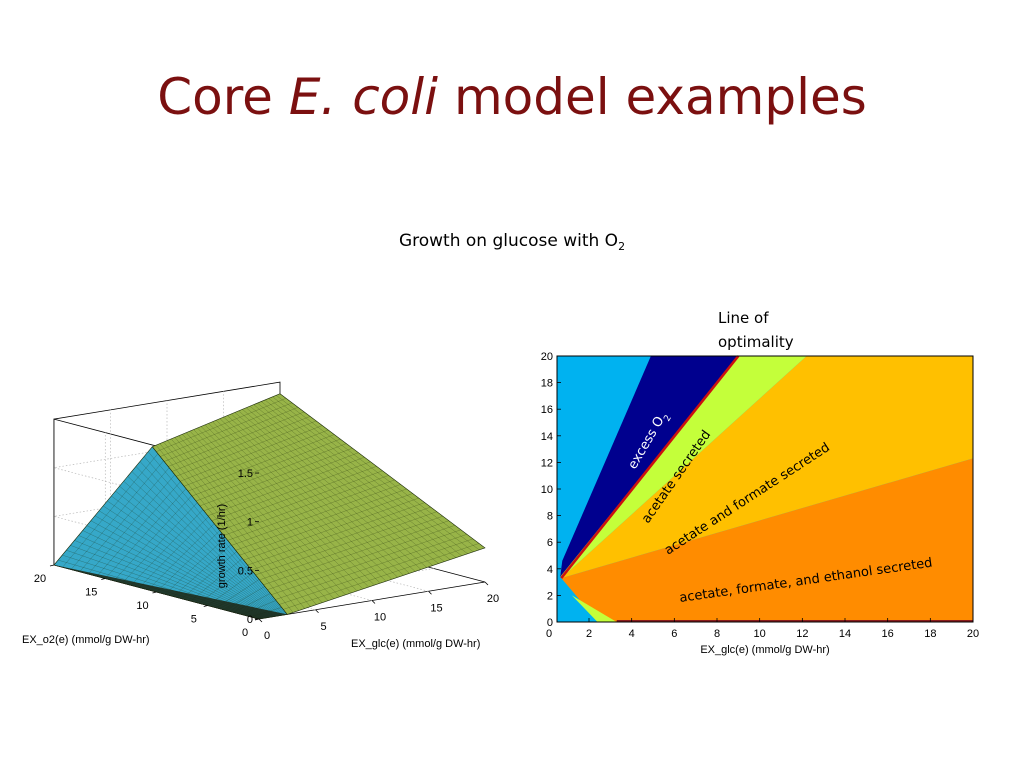  Describe the element at coordinates (756, 342) in the screenshot. I see `optimality-note-line2: optimality` at that location.